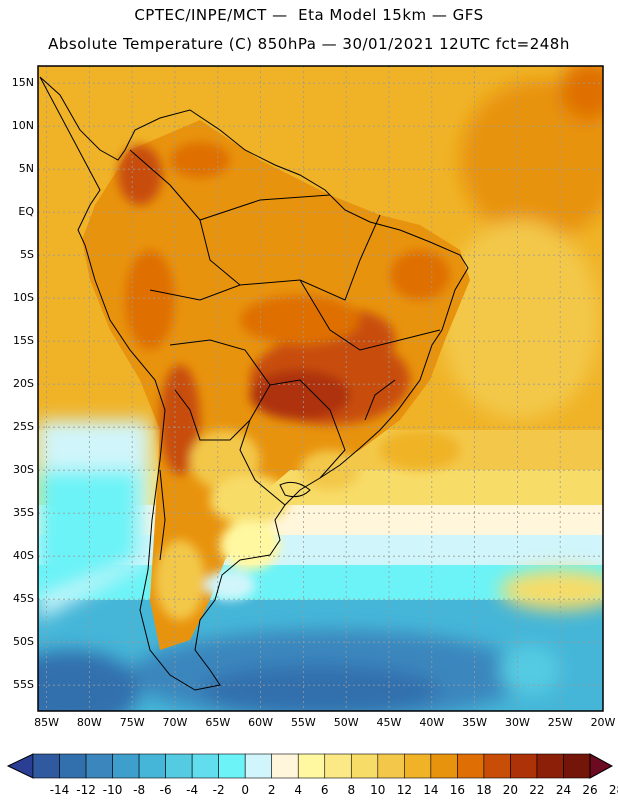 The height and width of the screenshot is (800, 618). What do you see at coordinates (309, 15) in the screenshot?
I see `map-title: CPTEC/INPE/MCT — Eta Model 15km — GFS` at bounding box center [309, 15].